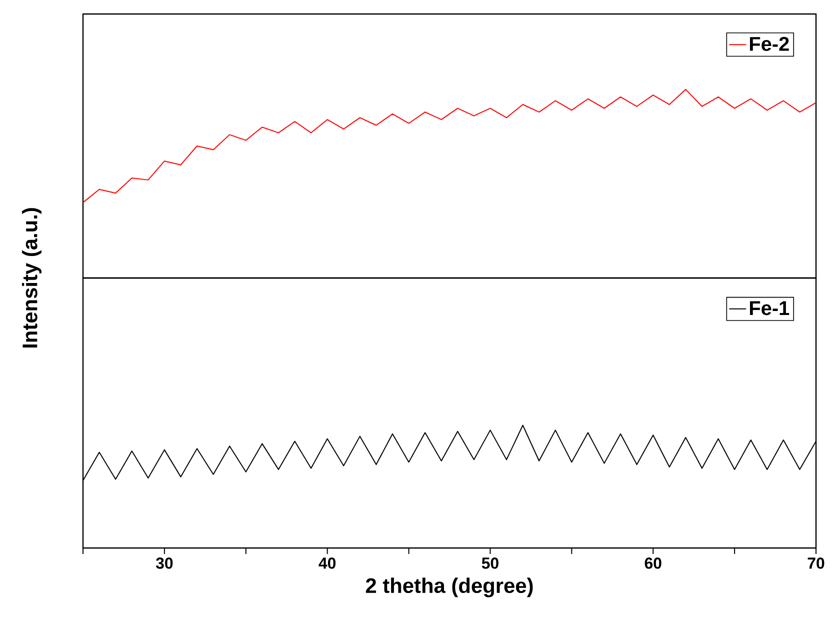  What do you see at coordinates (327, 563) in the screenshot?
I see `x-tick-label: 40` at bounding box center [327, 563].